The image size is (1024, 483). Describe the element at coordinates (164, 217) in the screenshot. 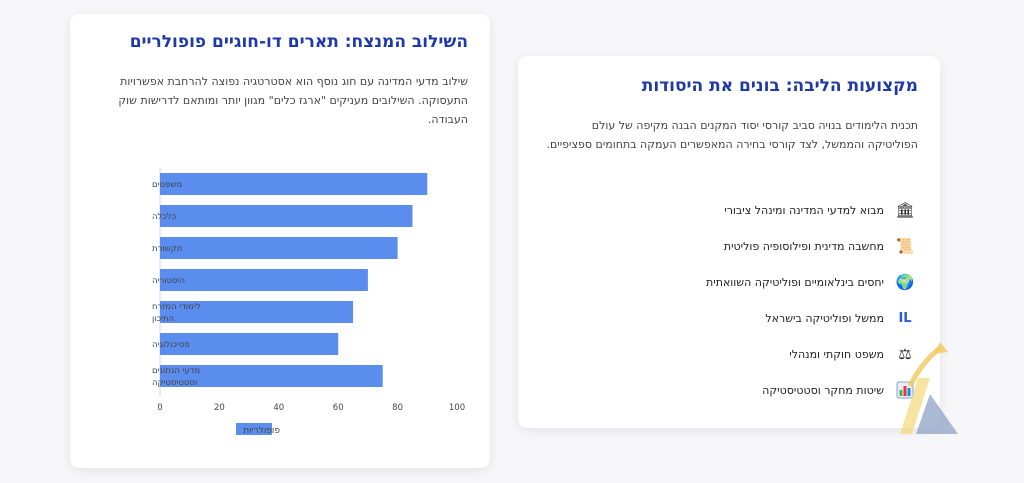

I see `category-label: כלכלה` at that location.